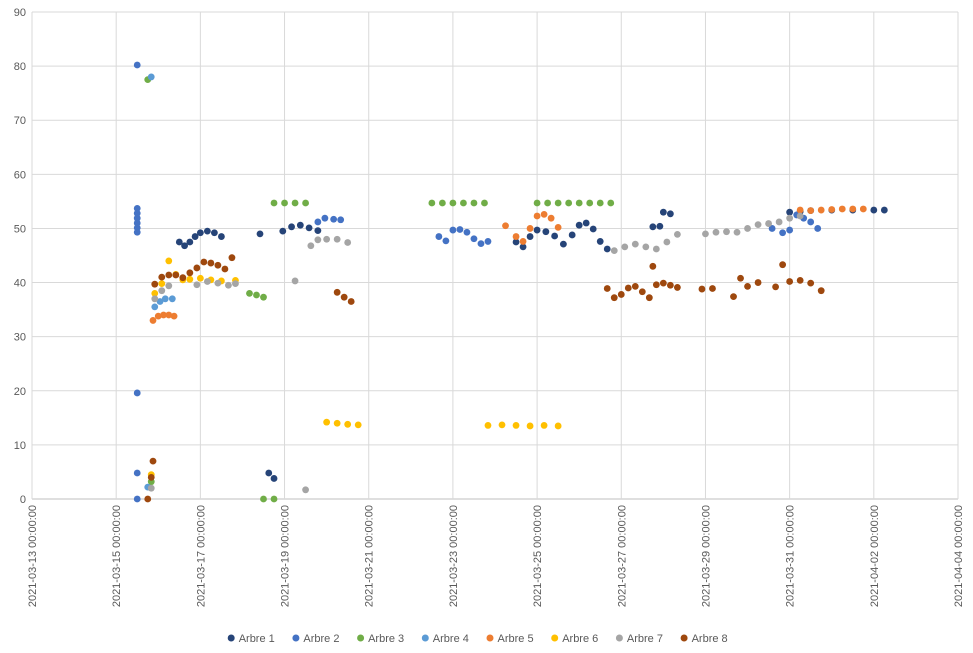  Describe the element at coordinates (791, 556) in the screenshot. I see `x-tick-label: 2021-03-31 00:00:00` at that location.